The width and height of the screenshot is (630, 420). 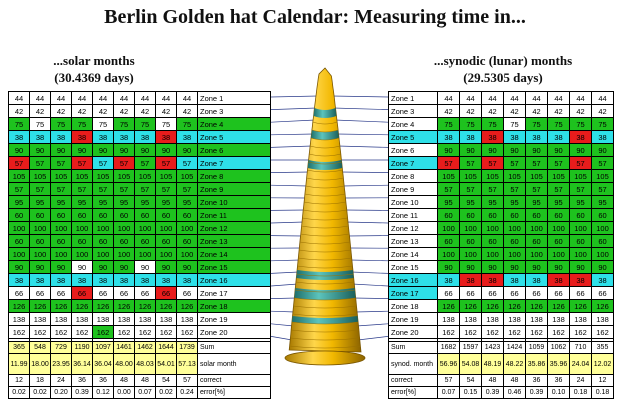 What do you see at coordinates (234, 124) in the screenshot?
I see `zone-label: Zone 4` at bounding box center [234, 124].